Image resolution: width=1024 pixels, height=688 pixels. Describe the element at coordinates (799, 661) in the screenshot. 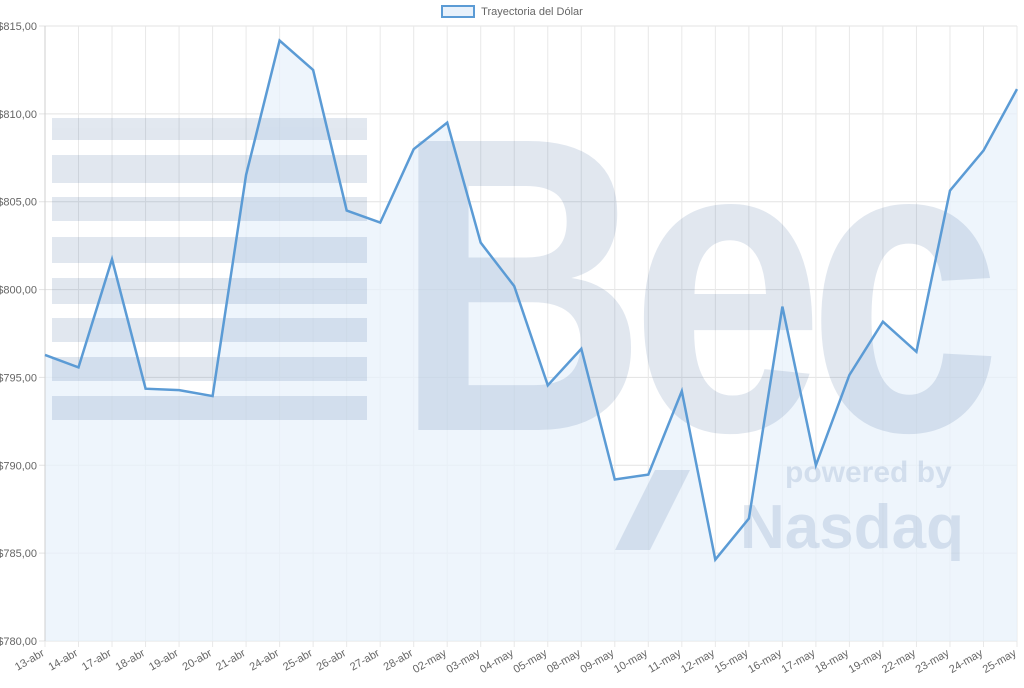

I see `x-tick-label: 17-may` at that location.